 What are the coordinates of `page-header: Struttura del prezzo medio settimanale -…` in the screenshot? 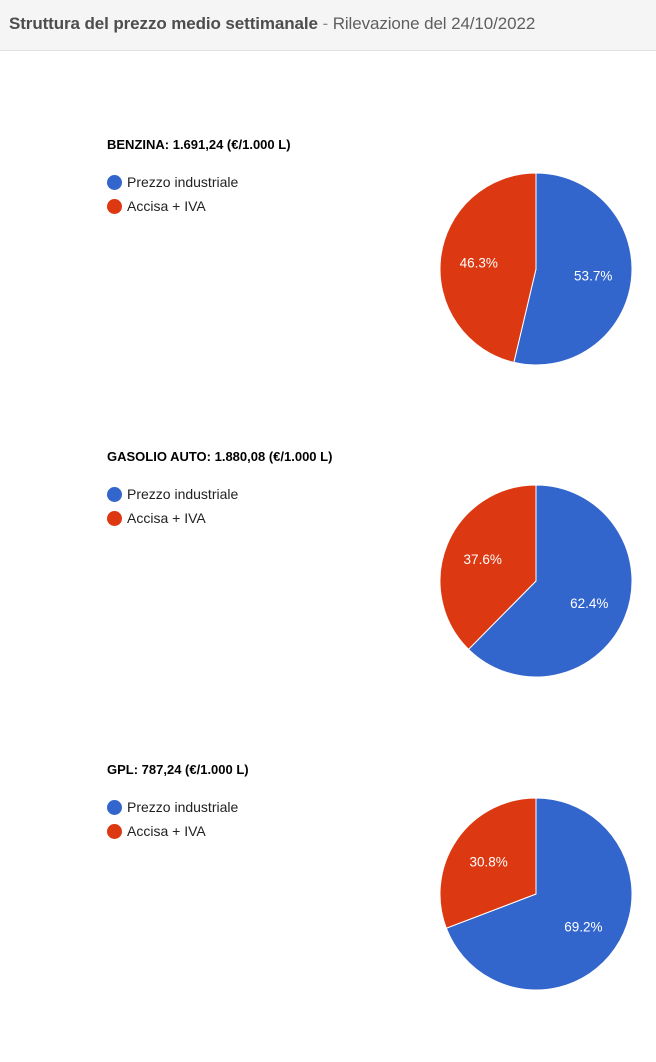 It's located at (328, 25).